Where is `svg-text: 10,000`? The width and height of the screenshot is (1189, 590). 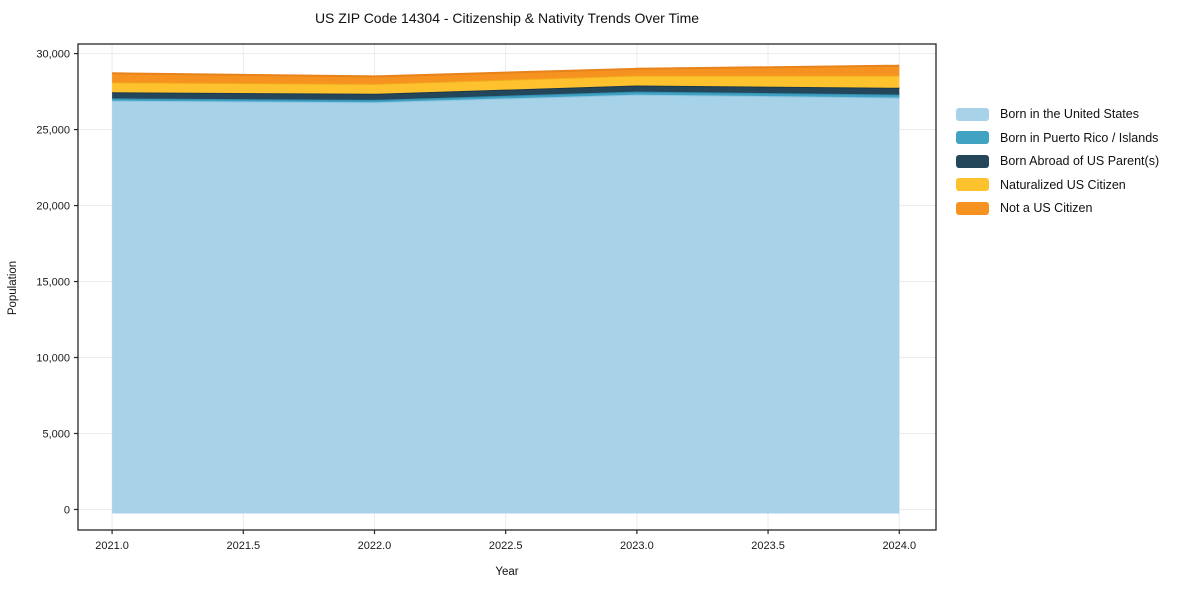 svg-text: 10,000 is located at coordinates (53, 359).